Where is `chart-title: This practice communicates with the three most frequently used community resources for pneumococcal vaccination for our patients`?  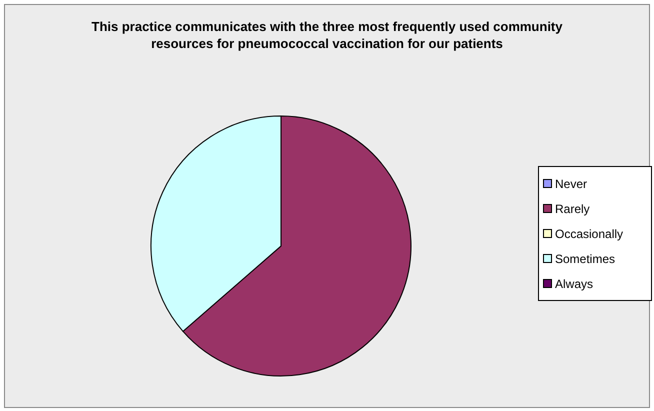 chart-title: This practice communicates with the three most frequently used community resources for pneumococcal vaccination for our patients is located at coordinates (327, 35).